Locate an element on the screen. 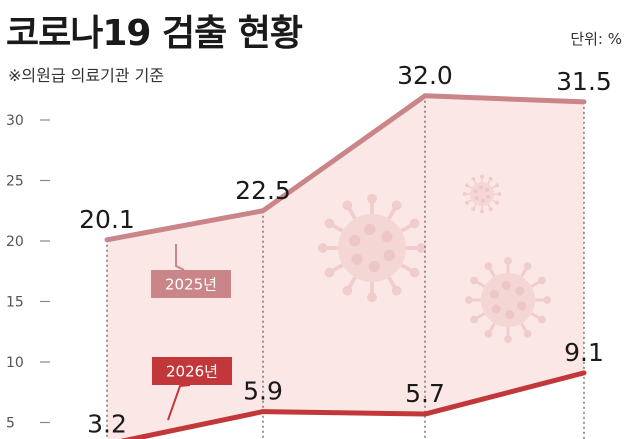 The width and height of the screenshot is (628, 439). chart-title: 코로나19 검출 현황 is located at coordinates (154, 33).